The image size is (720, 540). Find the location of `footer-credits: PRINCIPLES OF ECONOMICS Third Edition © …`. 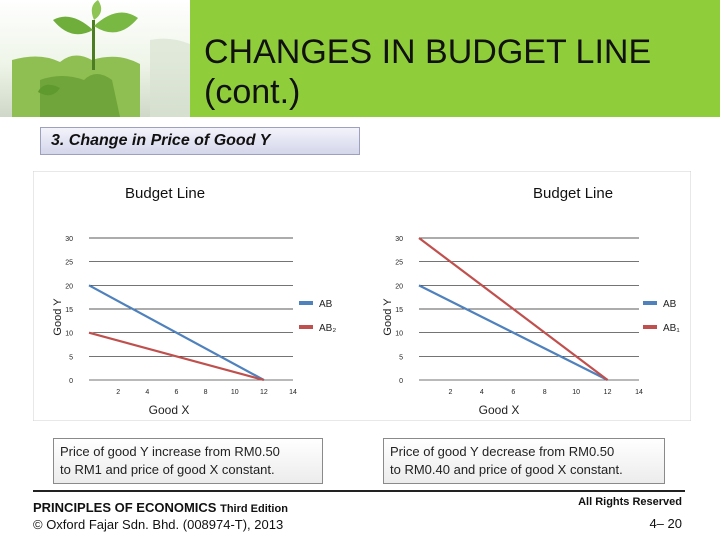

footer-credits: PRINCIPLES OF ECONOMICS Third Edition © … is located at coordinates (160, 516).